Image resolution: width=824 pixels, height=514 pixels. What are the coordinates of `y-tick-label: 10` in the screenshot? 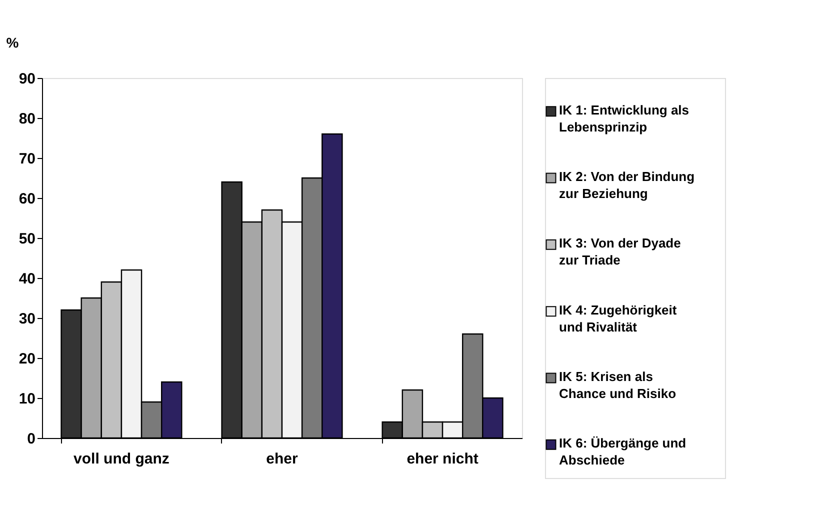 It's located at (27, 399).